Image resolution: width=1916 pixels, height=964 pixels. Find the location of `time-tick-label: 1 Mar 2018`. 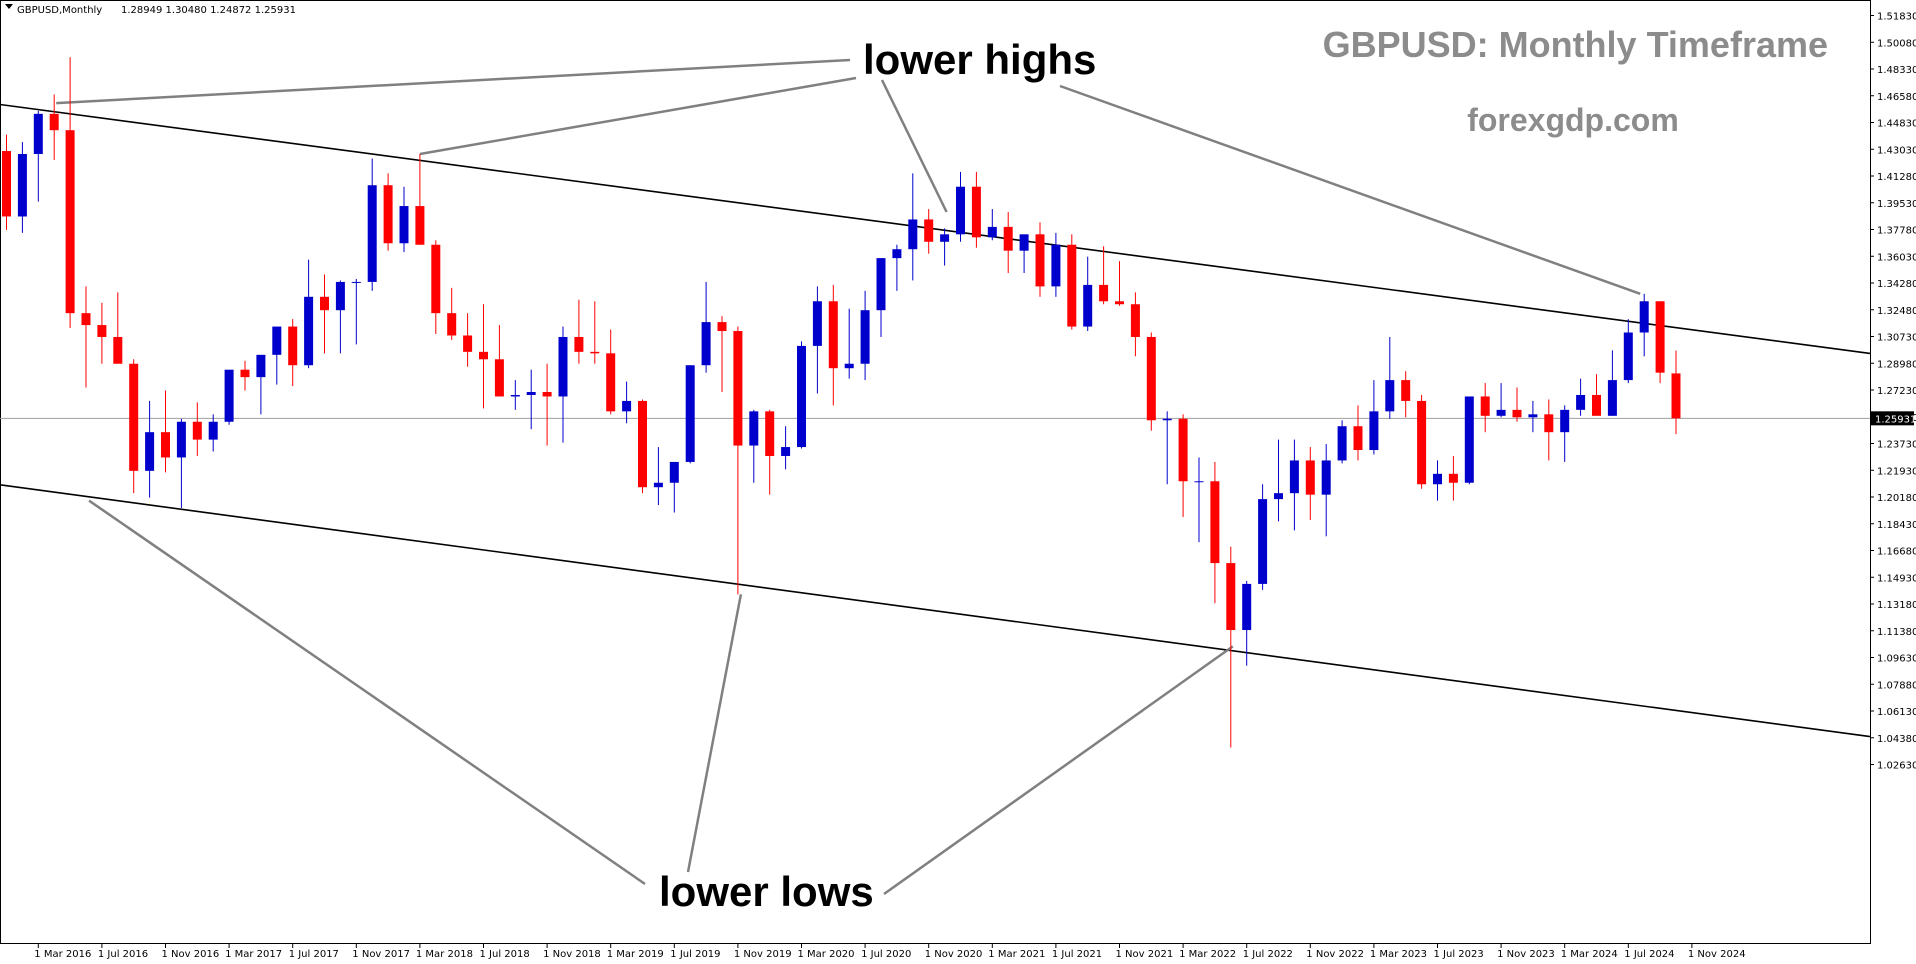

time-tick-label: 1 Mar 2018 is located at coordinates (444, 954).